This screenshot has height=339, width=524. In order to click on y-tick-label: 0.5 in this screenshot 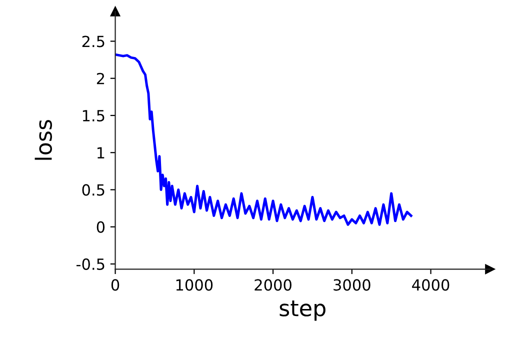, I will do `click(93, 190)`.